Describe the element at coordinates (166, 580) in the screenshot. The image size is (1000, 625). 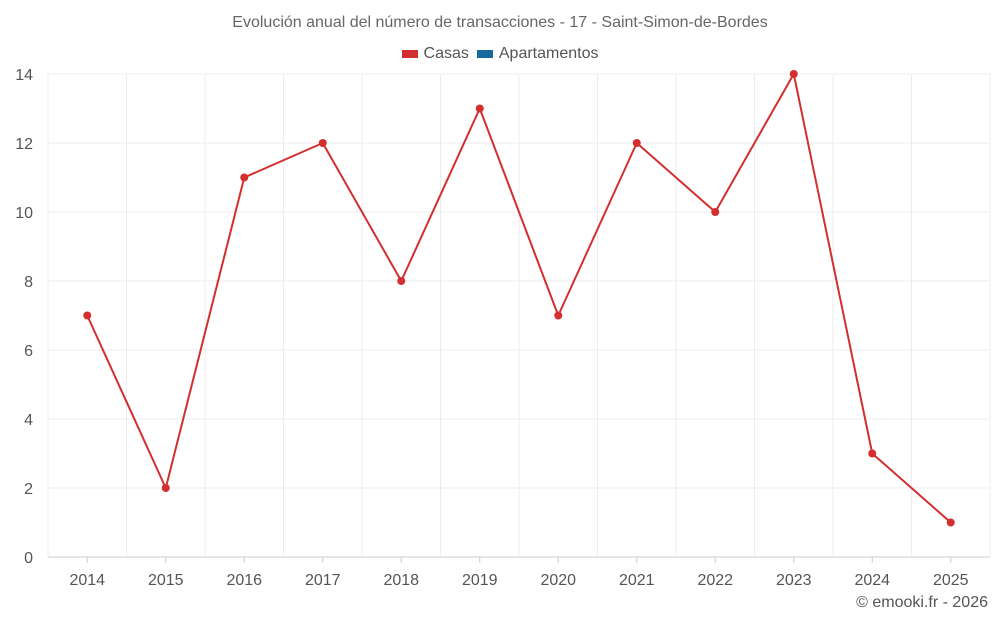
I see `x-tick-label: 2015` at that location.